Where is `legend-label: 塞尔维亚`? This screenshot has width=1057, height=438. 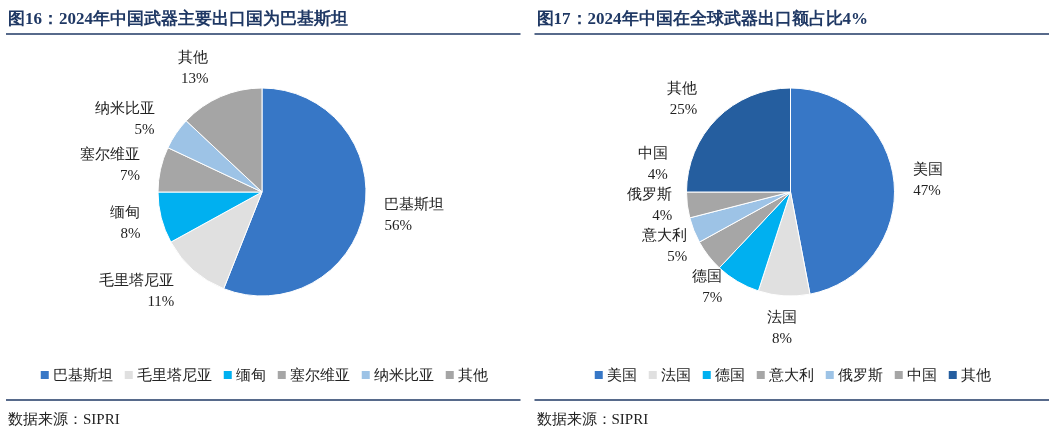 legend-label: 塞尔维亚 is located at coordinates (319, 375).